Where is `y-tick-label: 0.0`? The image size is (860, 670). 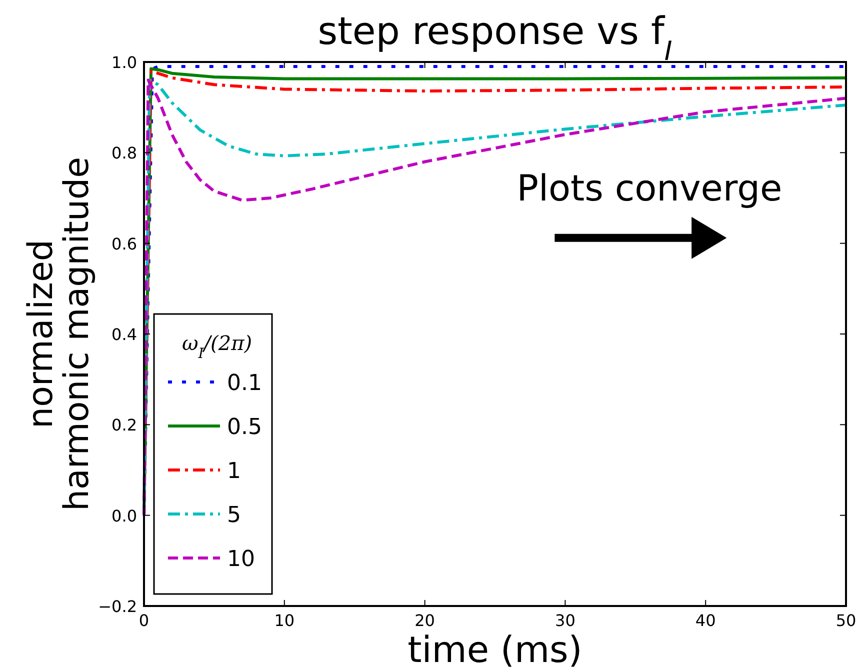
y-tick-label: 0.0 is located at coordinates (124, 516).